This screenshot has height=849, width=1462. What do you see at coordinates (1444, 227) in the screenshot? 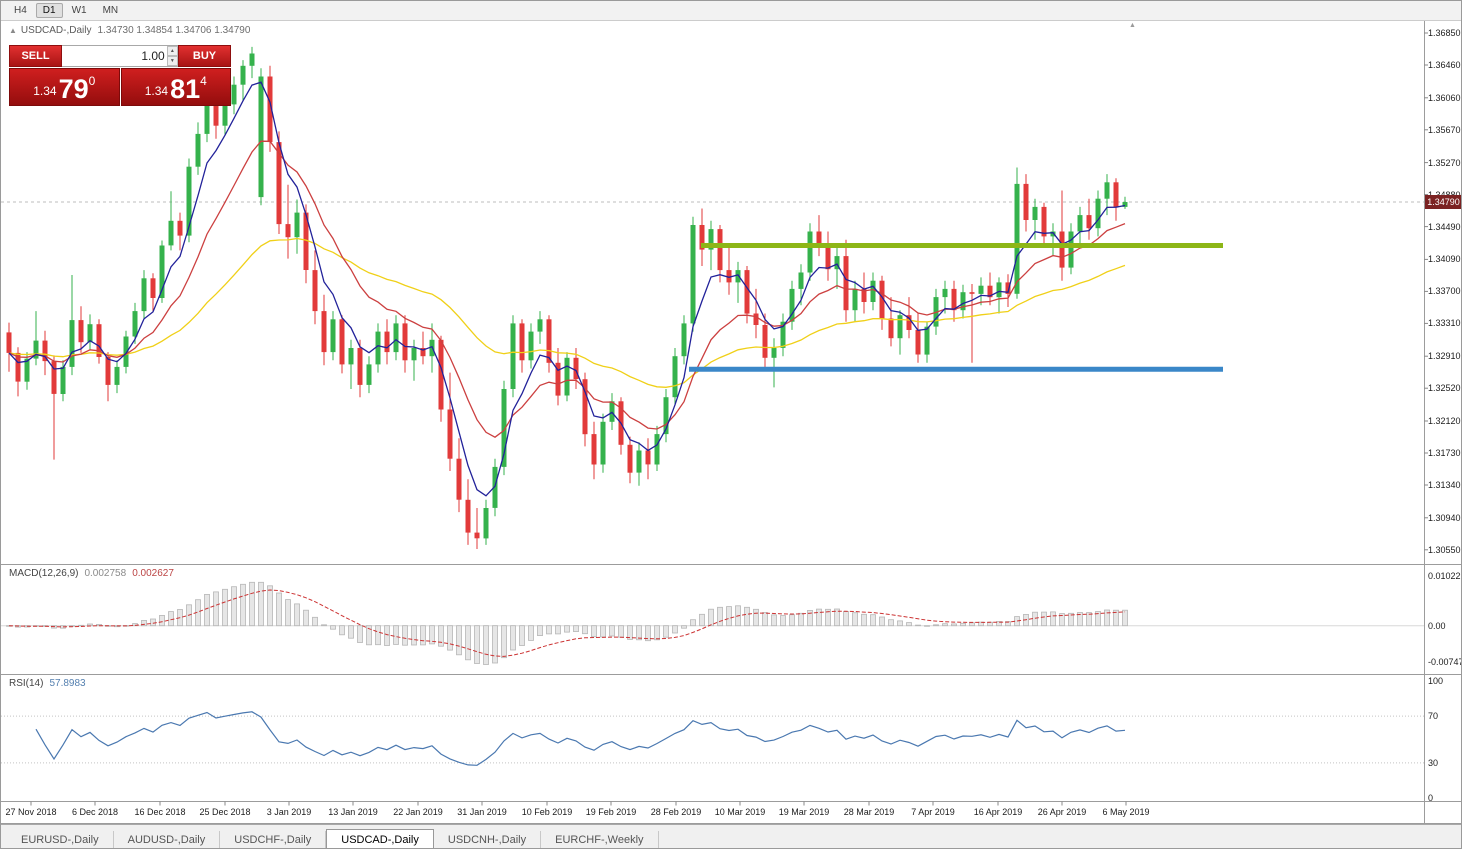
I see `price-axis-label: 1.34490` at bounding box center [1444, 227].